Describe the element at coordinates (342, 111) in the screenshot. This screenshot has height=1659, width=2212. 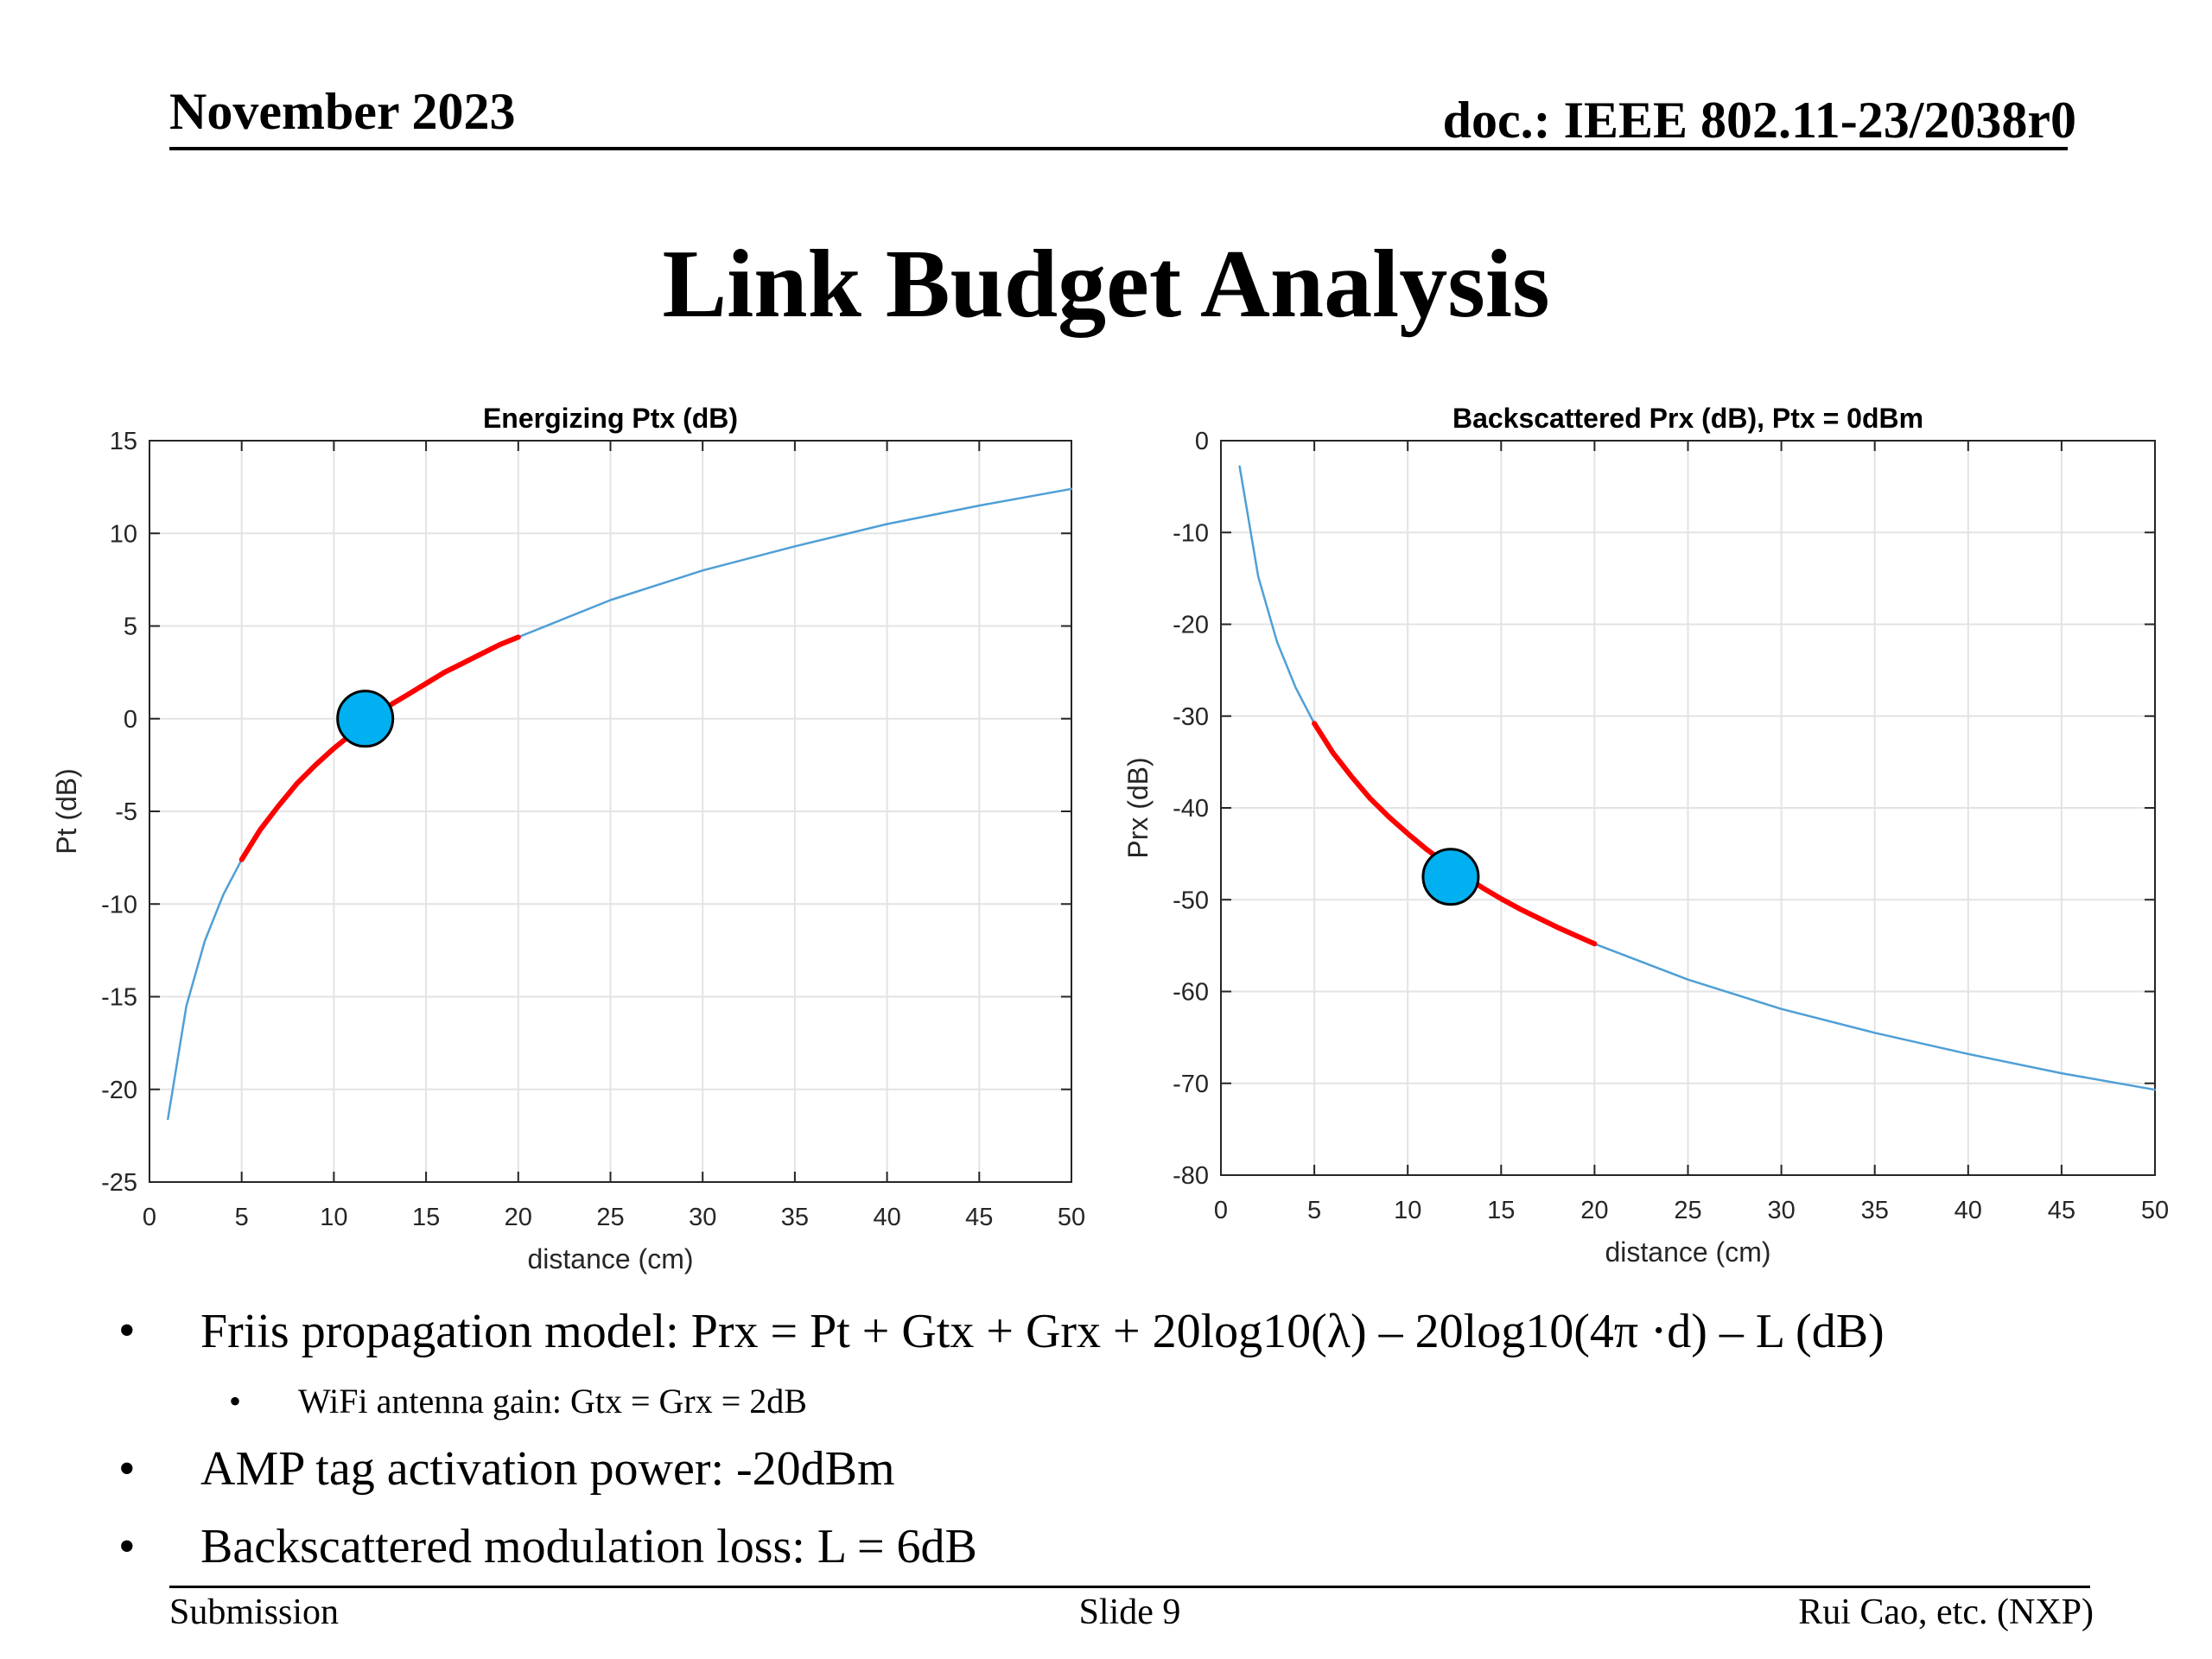
I see `header-date: November 2023` at that location.